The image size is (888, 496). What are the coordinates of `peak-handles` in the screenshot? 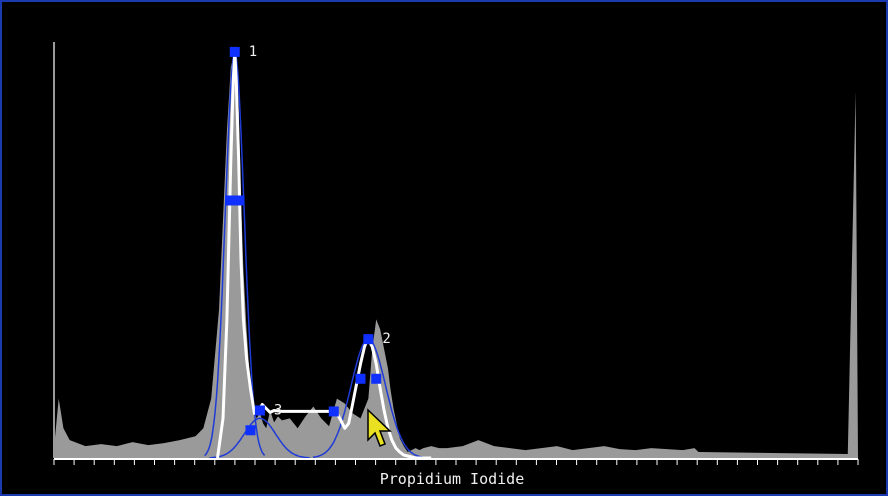 It's located at (303, 241).